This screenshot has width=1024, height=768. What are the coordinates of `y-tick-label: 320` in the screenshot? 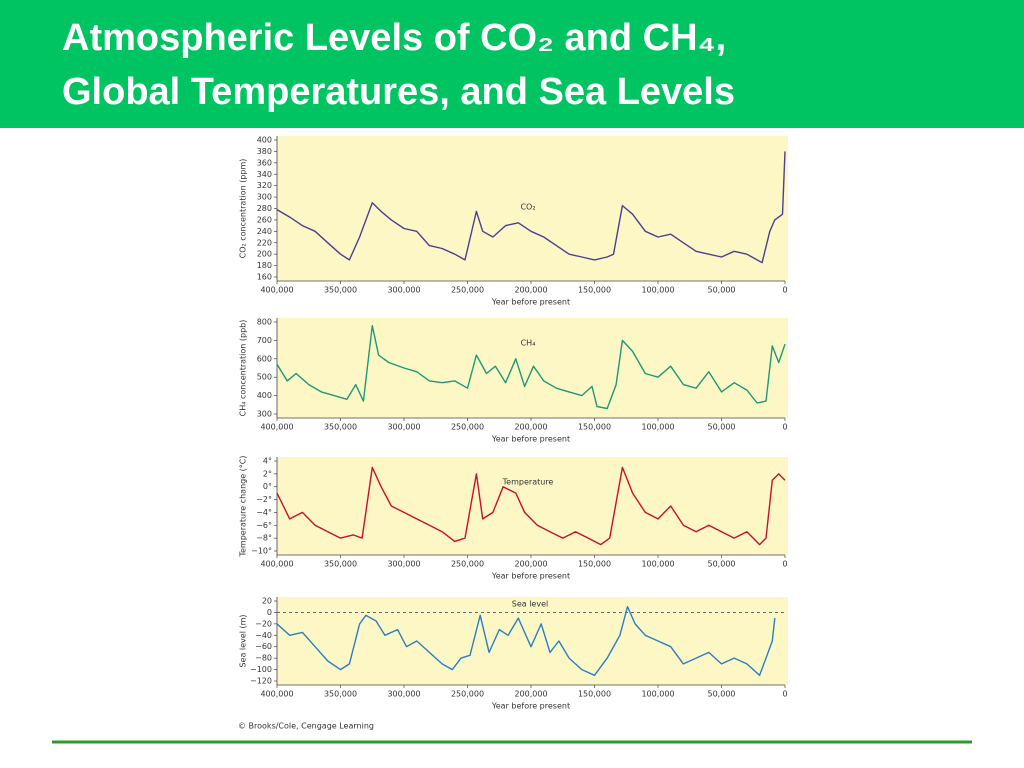 It's located at (264, 185).